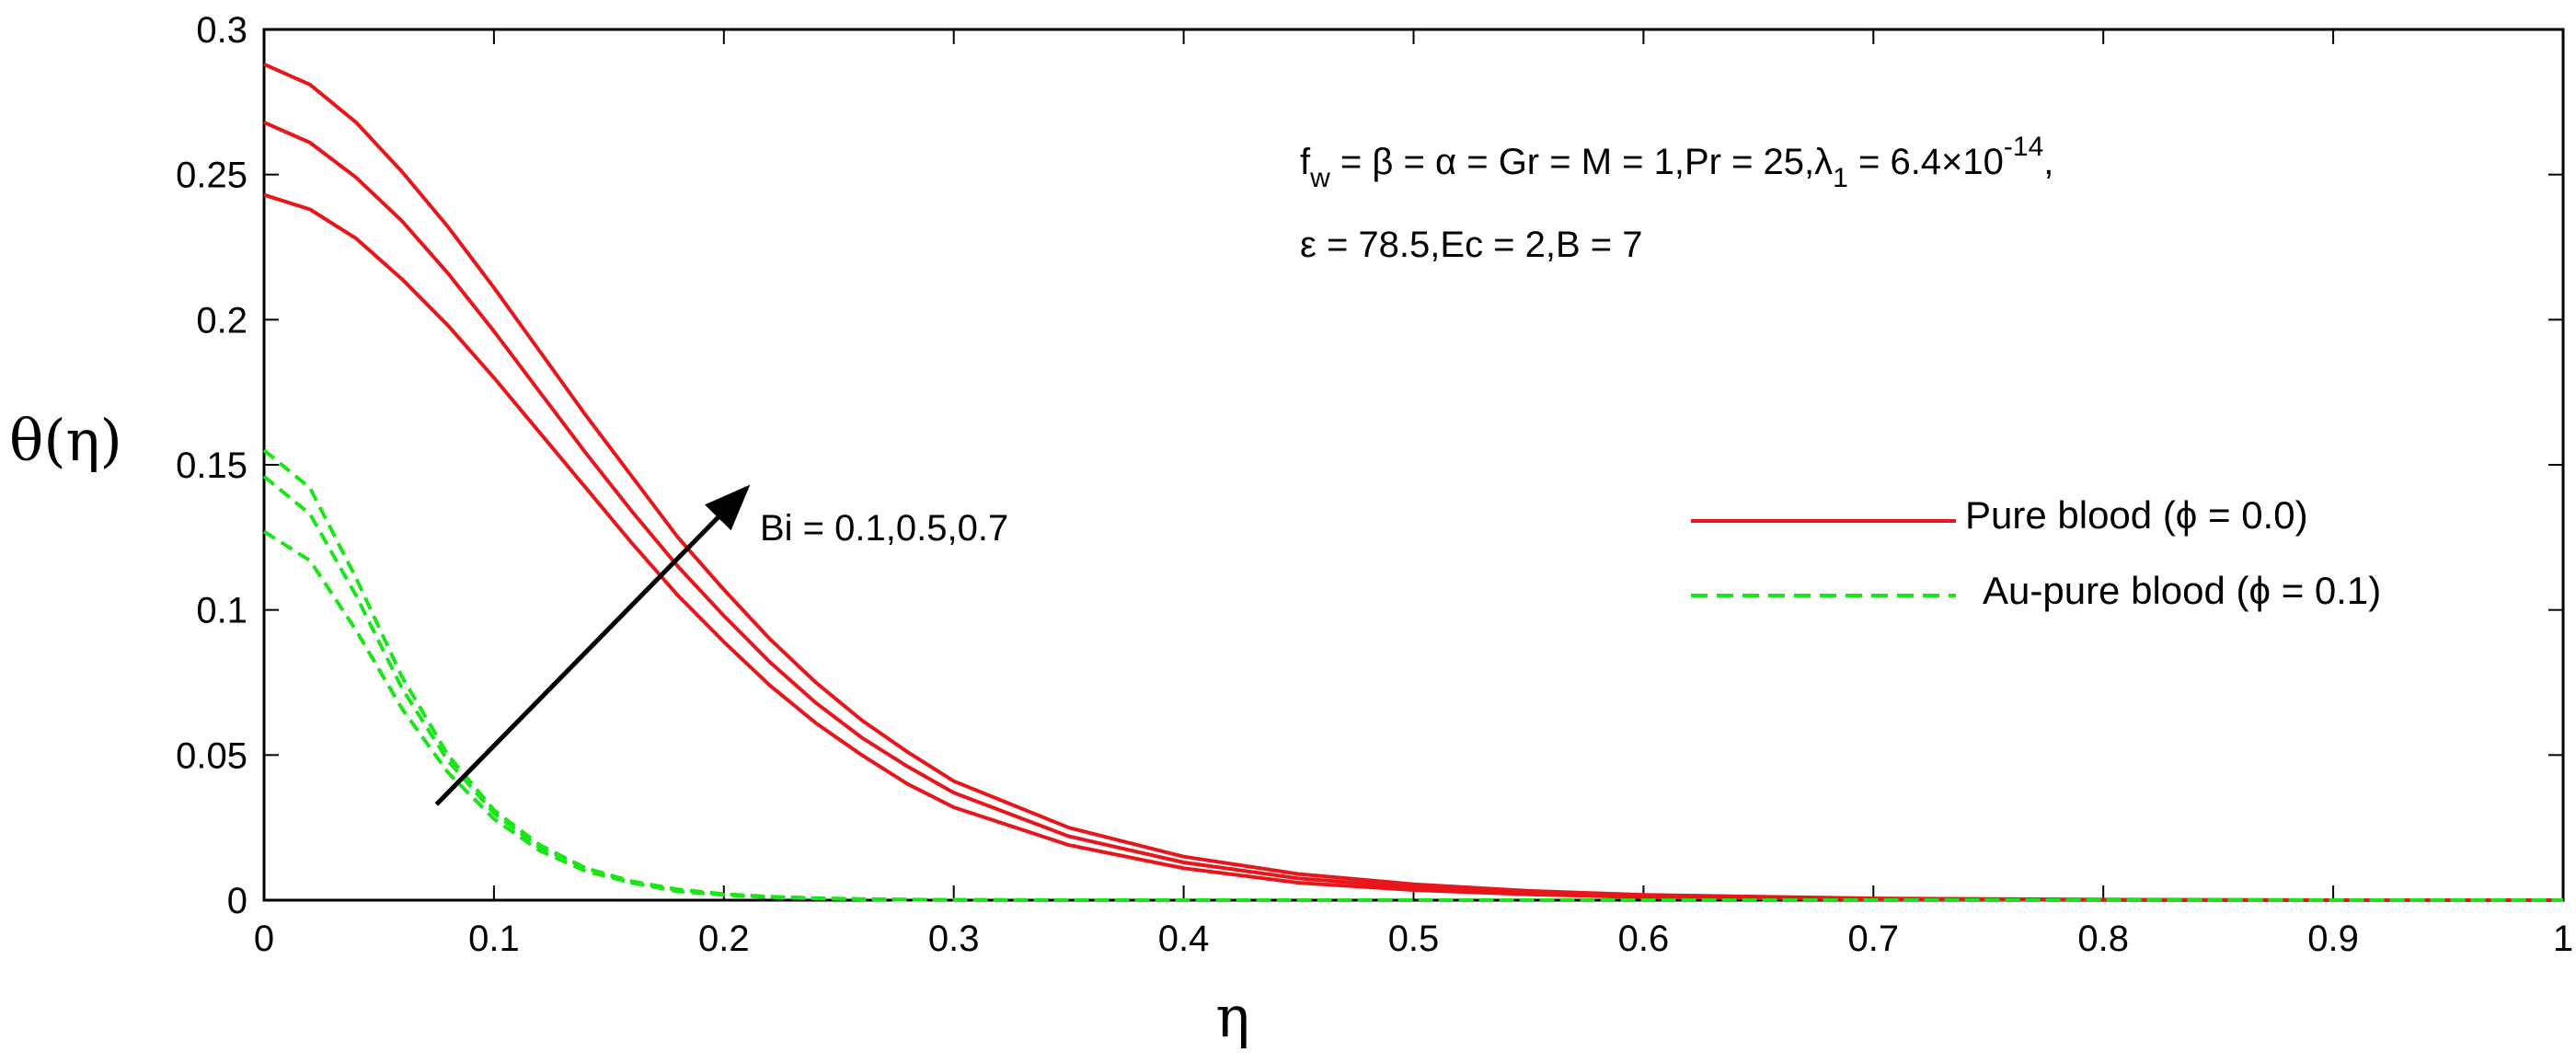  I want to click on x-tick-label: 0, so click(264, 939).